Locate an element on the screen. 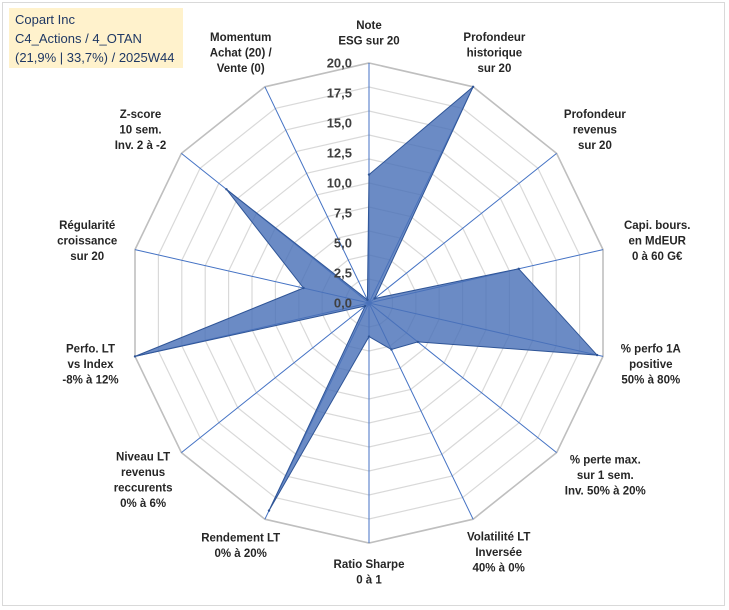 The width and height of the screenshot is (729, 610). tick-label: 20,0 is located at coordinates (339, 63).